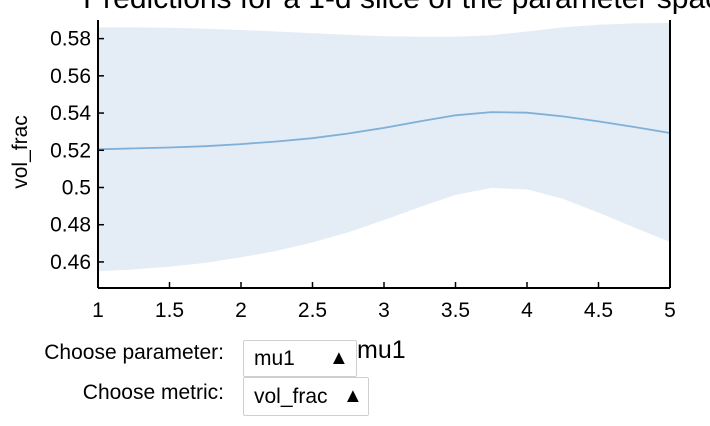  Describe the element at coordinates (381, 350) in the screenshot. I see `parameter-echo: mu1` at that location.